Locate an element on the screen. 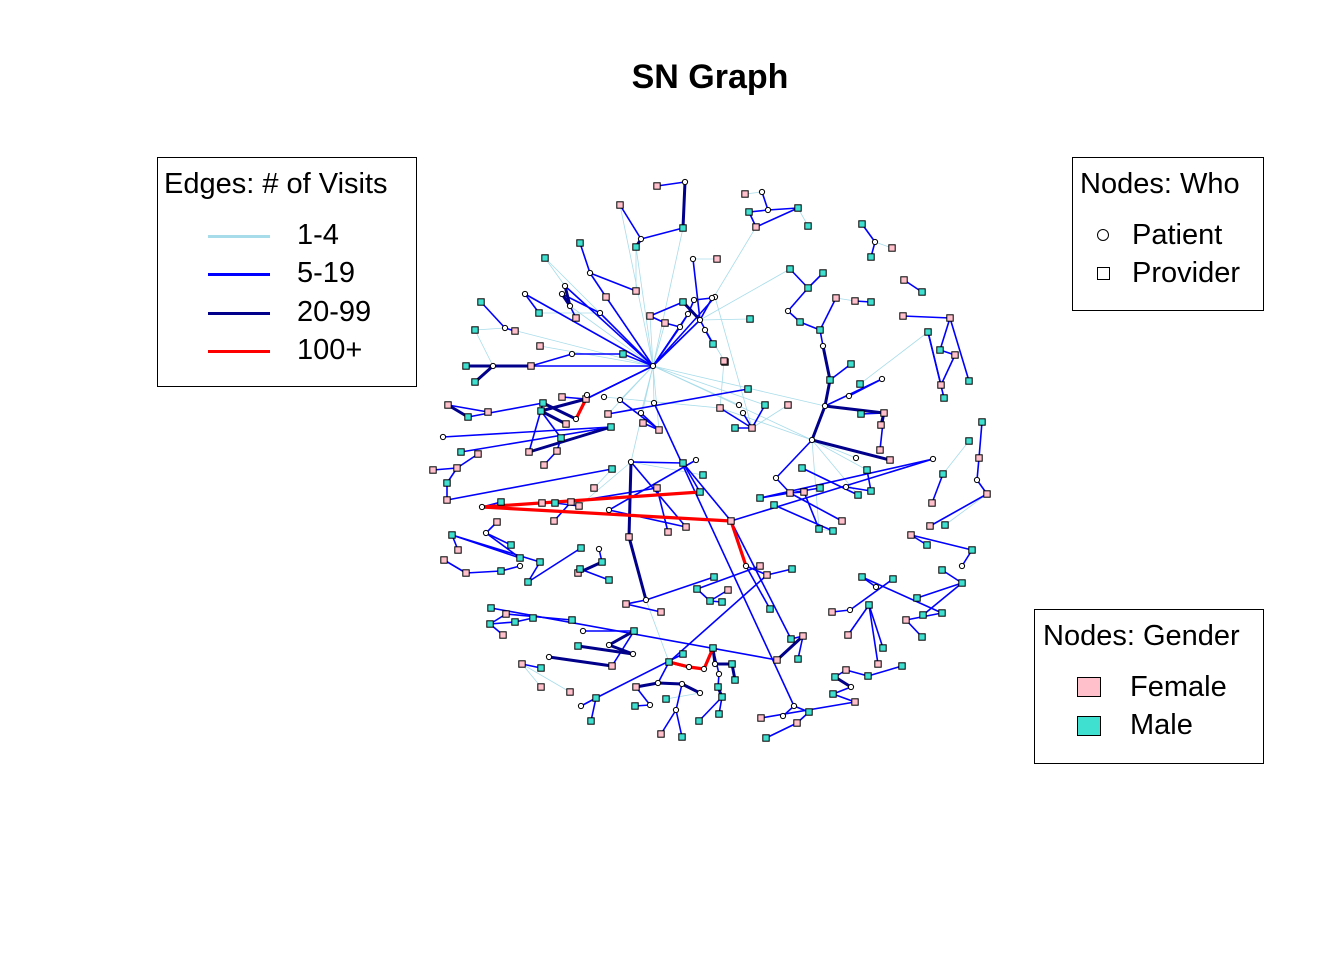 The width and height of the screenshot is (1344, 960). legend-gender-label-female: Female is located at coordinates (1178, 687).